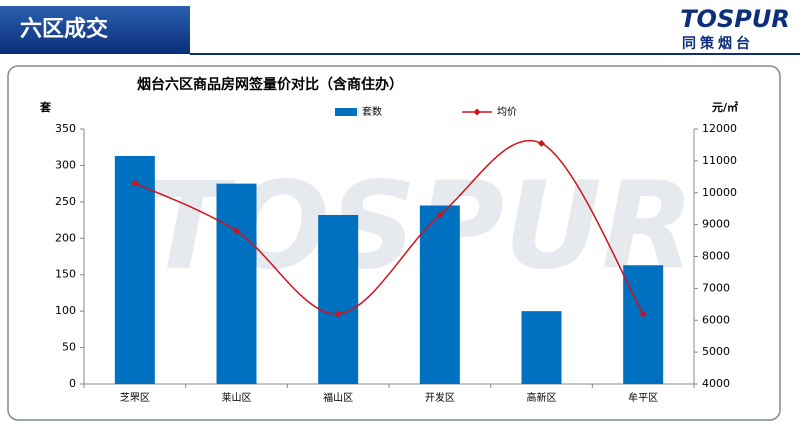 The width and height of the screenshot is (800, 424). Describe the element at coordinates (65, 164) in the screenshot. I see `y-tick-label: 300` at that location.